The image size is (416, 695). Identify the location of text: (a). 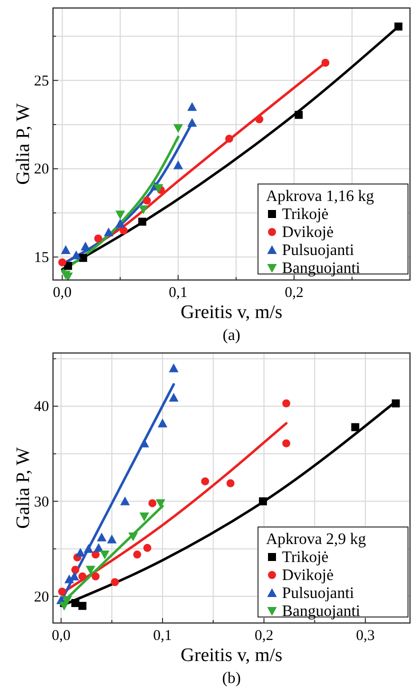
(231, 335).